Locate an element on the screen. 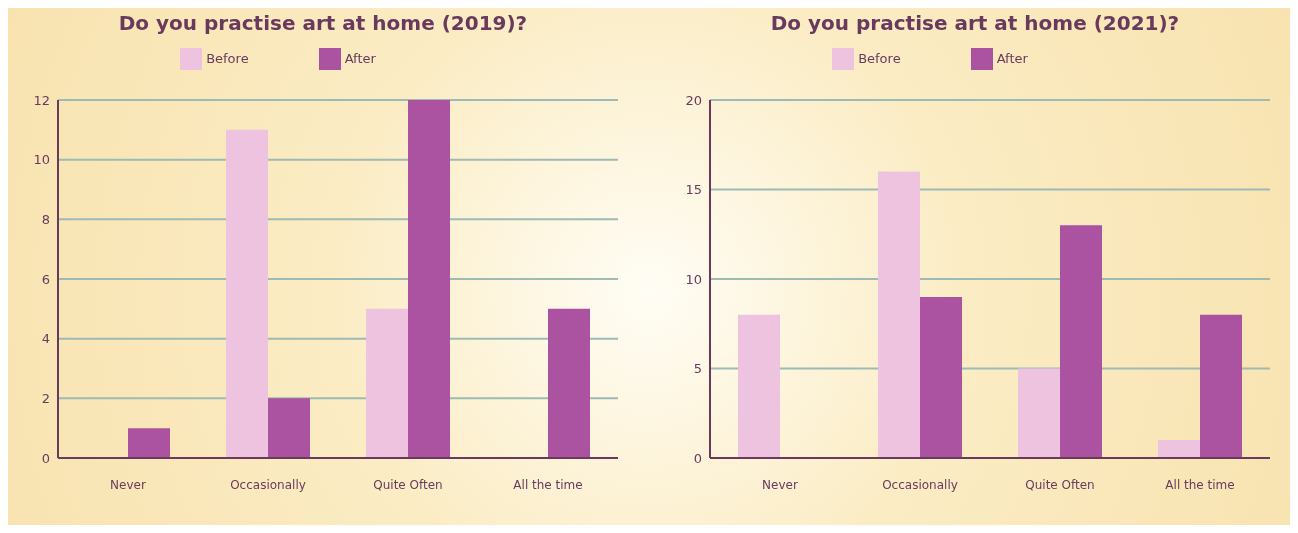  y-tick-label: 5 is located at coordinates (697, 369).